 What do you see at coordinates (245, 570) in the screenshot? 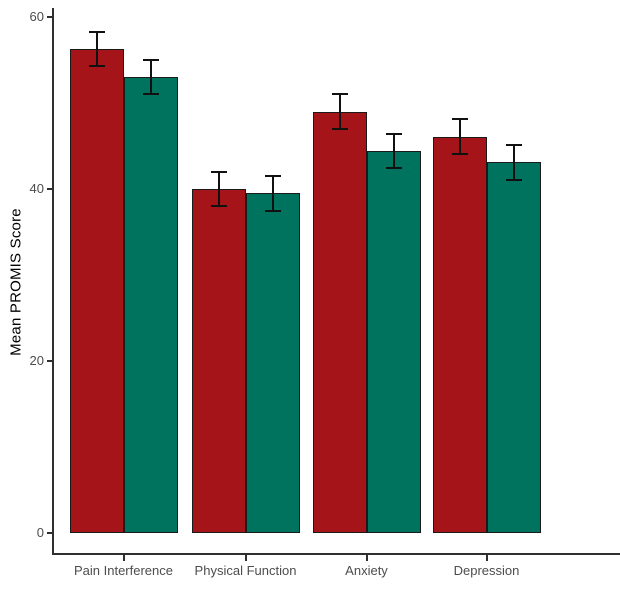
I see `x-category-label: Physical Function` at bounding box center [245, 570].